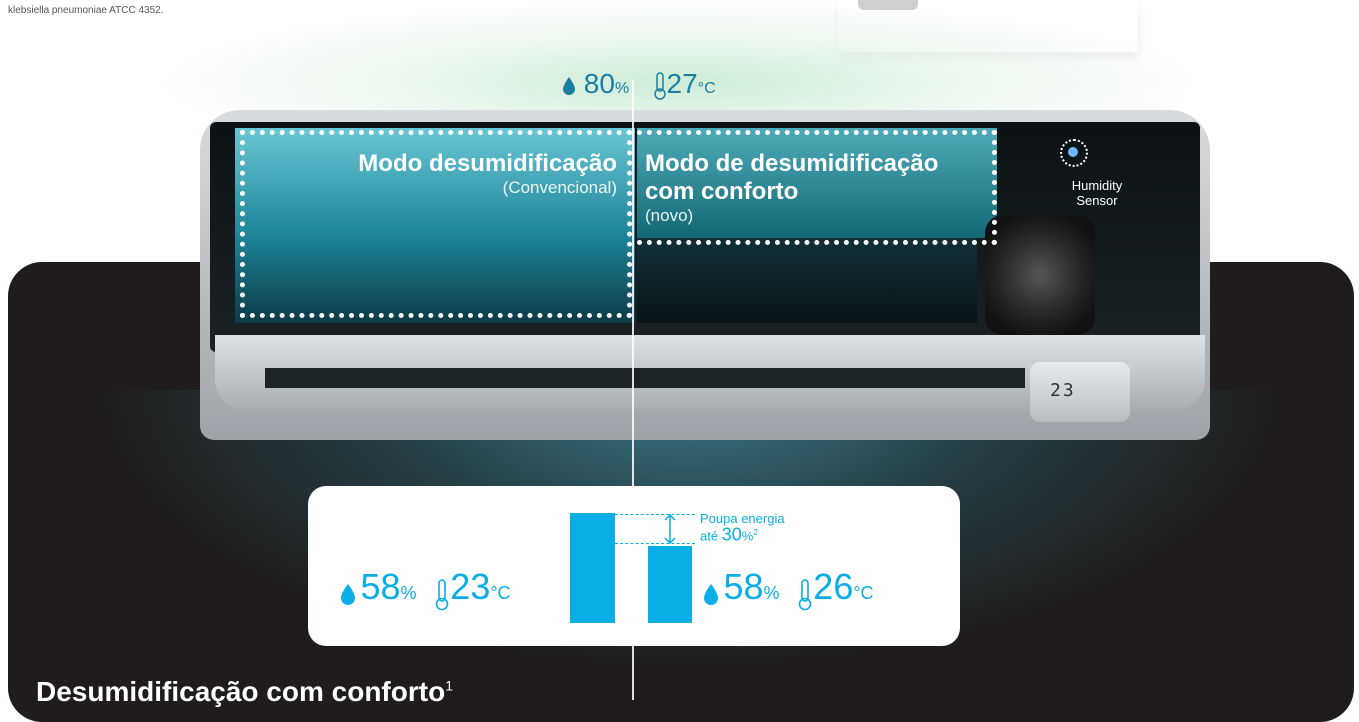 This screenshot has height=722, width=1359. I want to click on bottom-title: Desumidificação com conforto1, so click(244, 692).